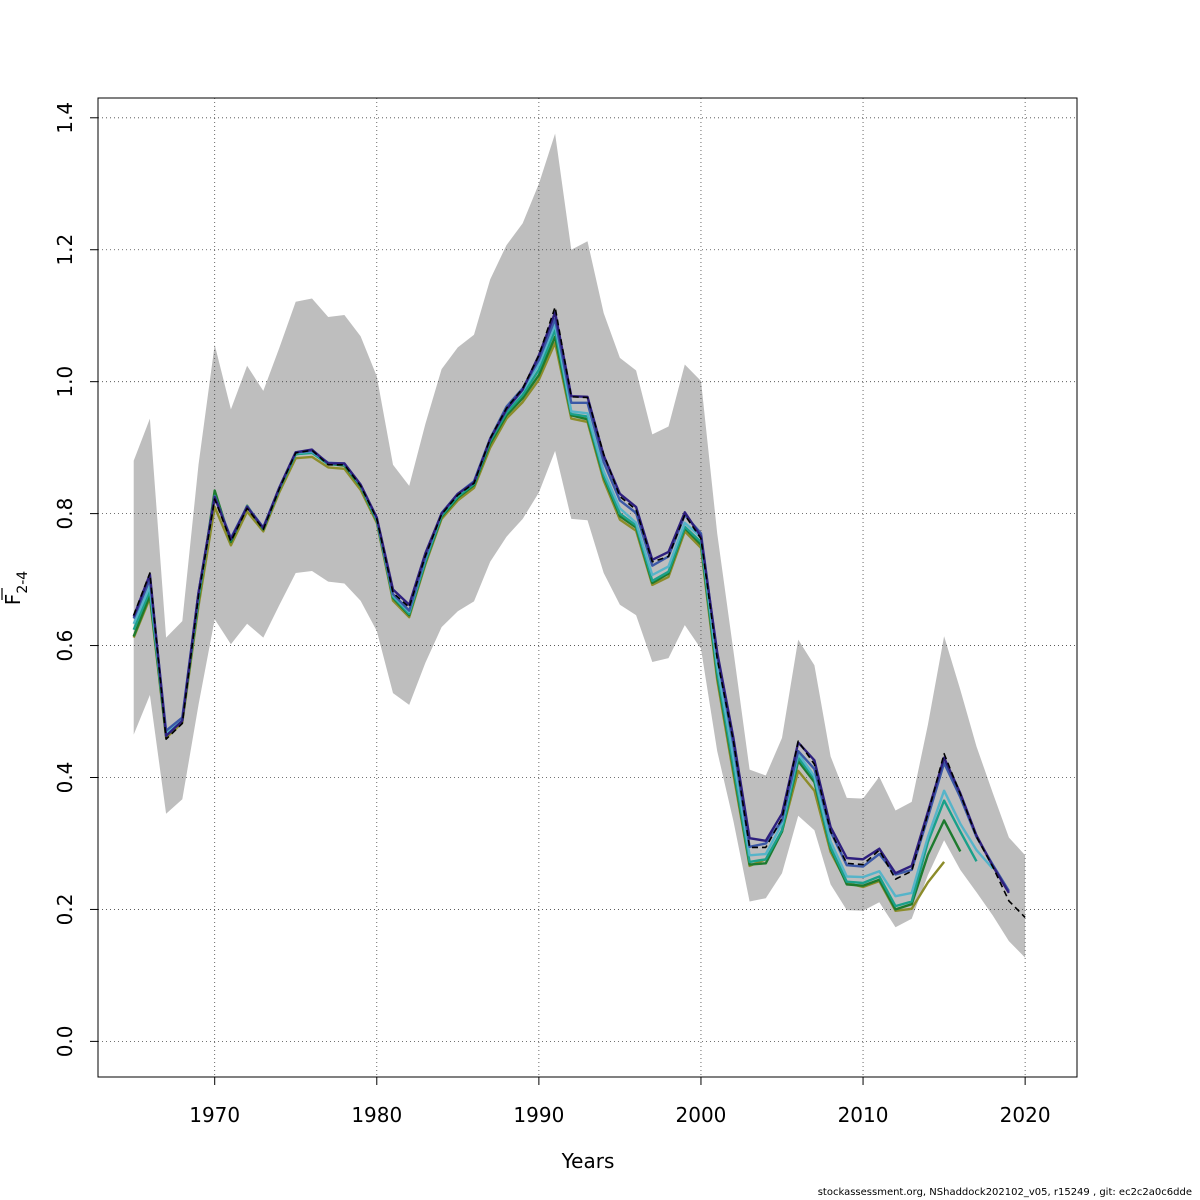 The width and height of the screenshot is (1200, 1200). What do you see at coordinates (588, 1161) in the screenshot?
I see `x-axis-title: Years` at bounding box center [588, 1161].